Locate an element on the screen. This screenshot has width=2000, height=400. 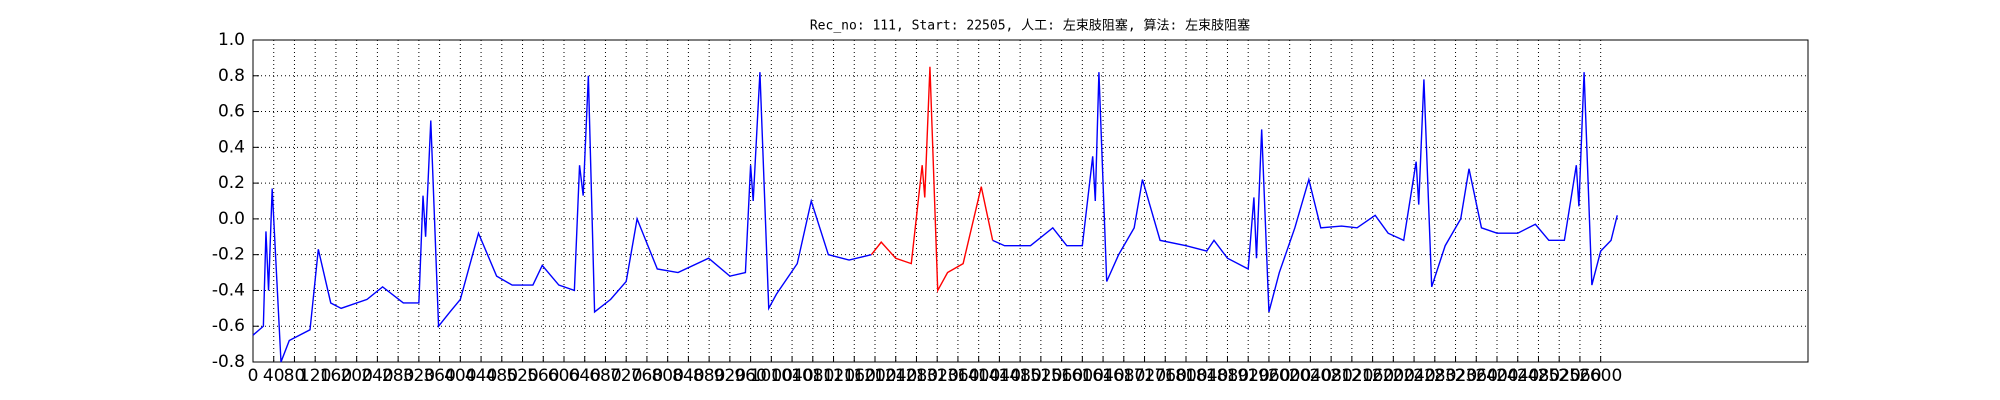
x-tick-label: 1680 is located at coordinates (1123, 376).